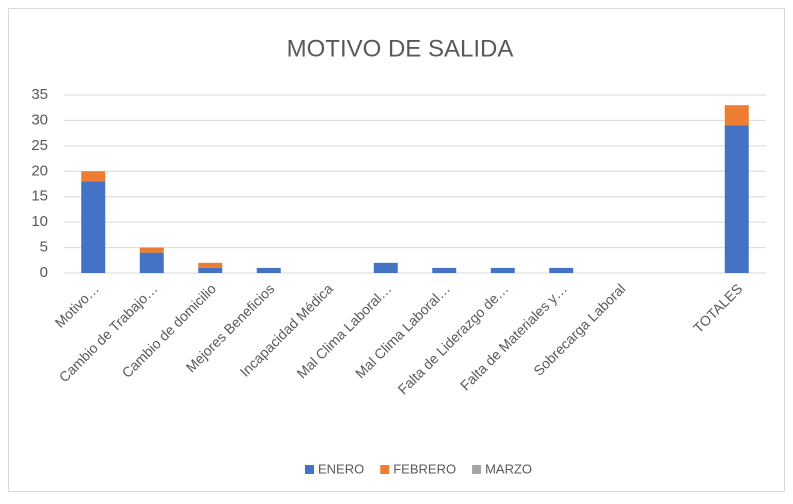  Describe the element at coordinates (39, 145) in the screenshot. I see `y-tick-label: 25` at that location.